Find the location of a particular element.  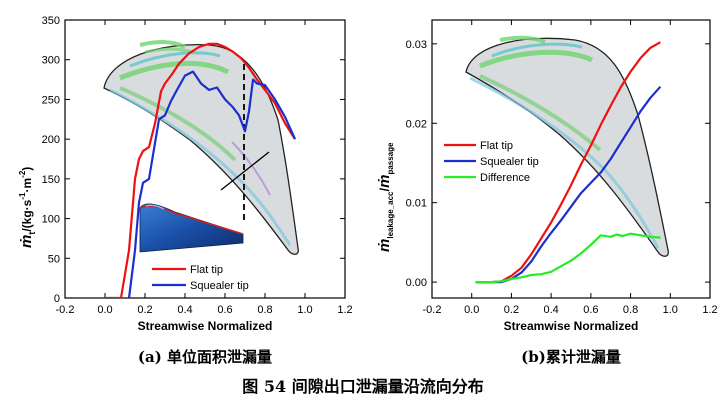

y-tick-label-a-0: 0 is located at coordinates (57, 299).